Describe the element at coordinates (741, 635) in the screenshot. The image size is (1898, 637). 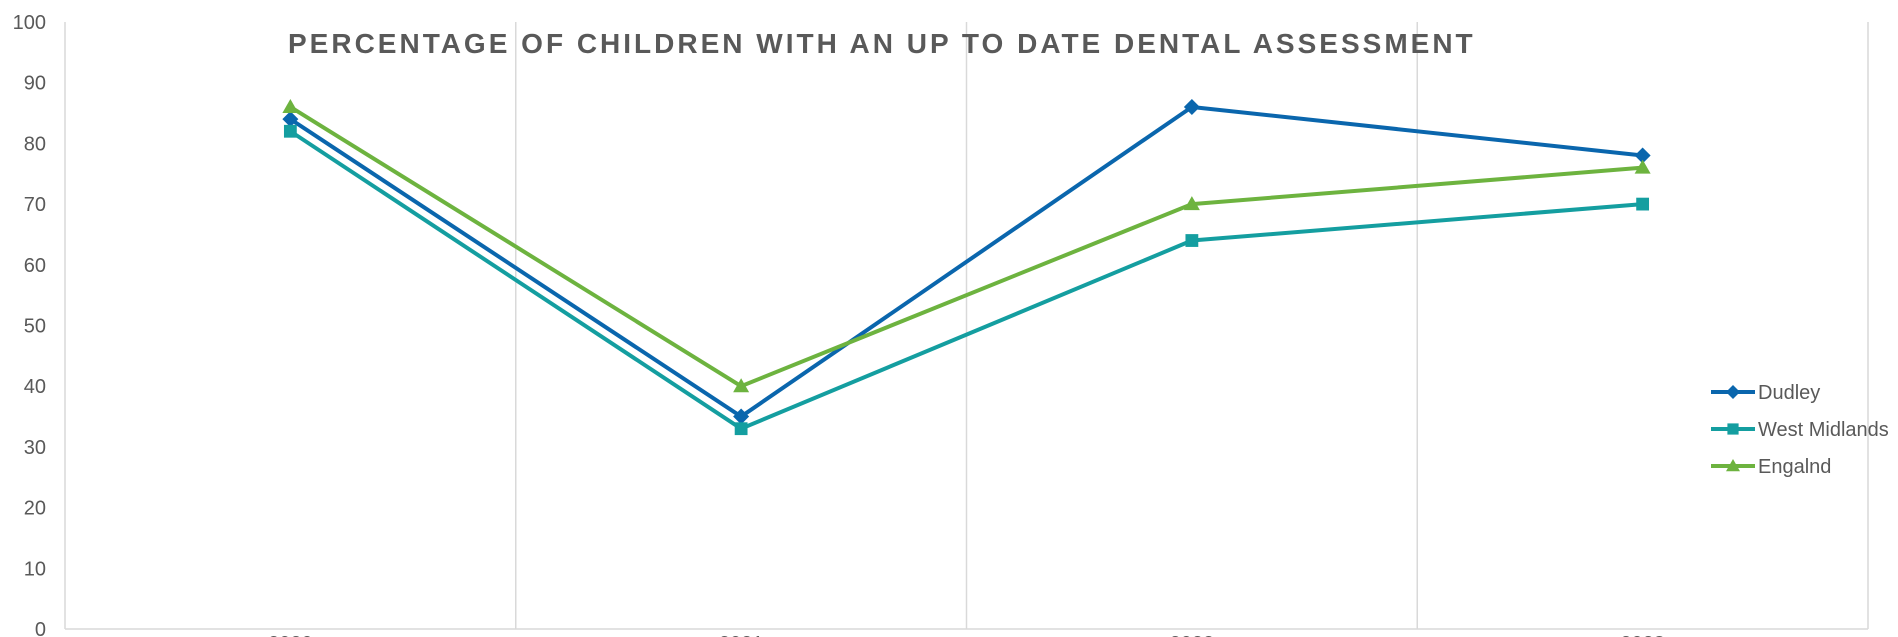
I see `x-tick-label: 2021` at that location.